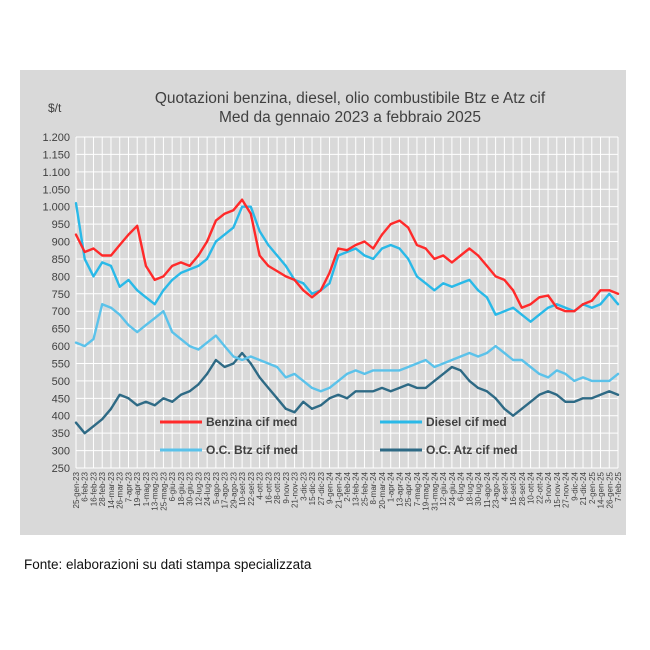 The width and height of the screenshot is (650, 650). What do you see at coordinates (277, 487) in the screenshot?
I see `x-tick-label: 28-ott-23` at bounding box center [277, 487].